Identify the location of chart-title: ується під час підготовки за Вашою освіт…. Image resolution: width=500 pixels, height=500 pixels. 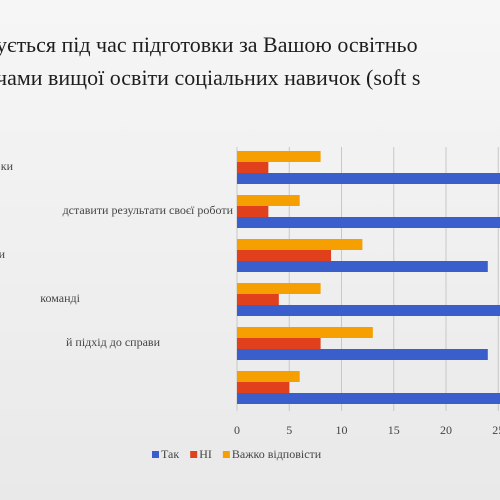
(209, 44).